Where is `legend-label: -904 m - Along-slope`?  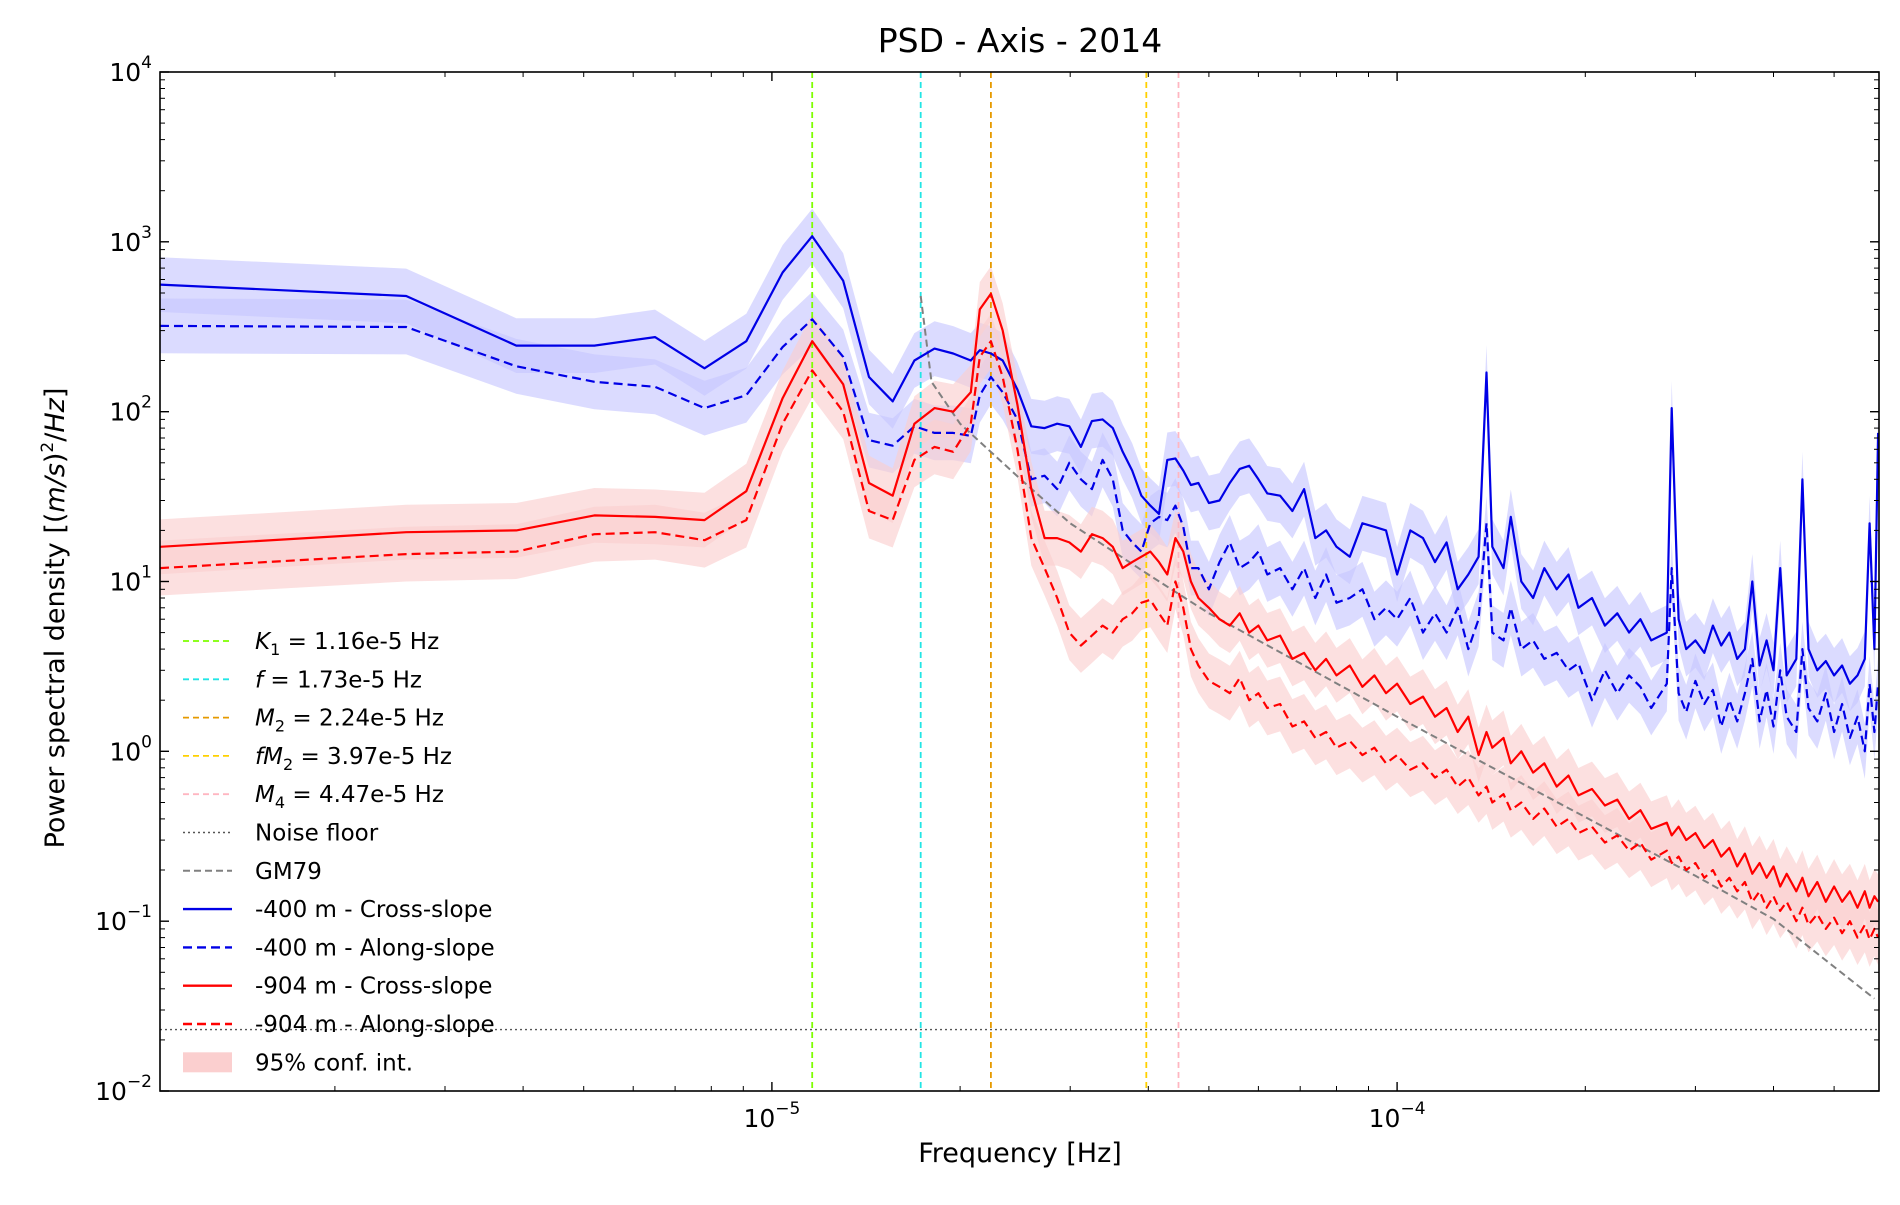 legend-label: -904 m - Along-slope is located at coordinates (375, 1025).